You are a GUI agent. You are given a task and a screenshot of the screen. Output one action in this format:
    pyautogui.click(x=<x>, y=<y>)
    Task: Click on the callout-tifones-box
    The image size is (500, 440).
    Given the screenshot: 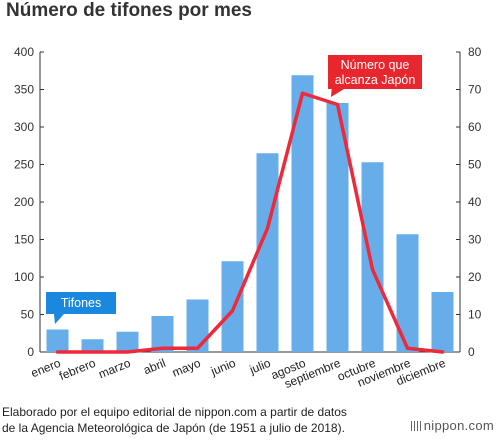 What is the action you would take?
    pyautogui.click(x=81, y=303)
    